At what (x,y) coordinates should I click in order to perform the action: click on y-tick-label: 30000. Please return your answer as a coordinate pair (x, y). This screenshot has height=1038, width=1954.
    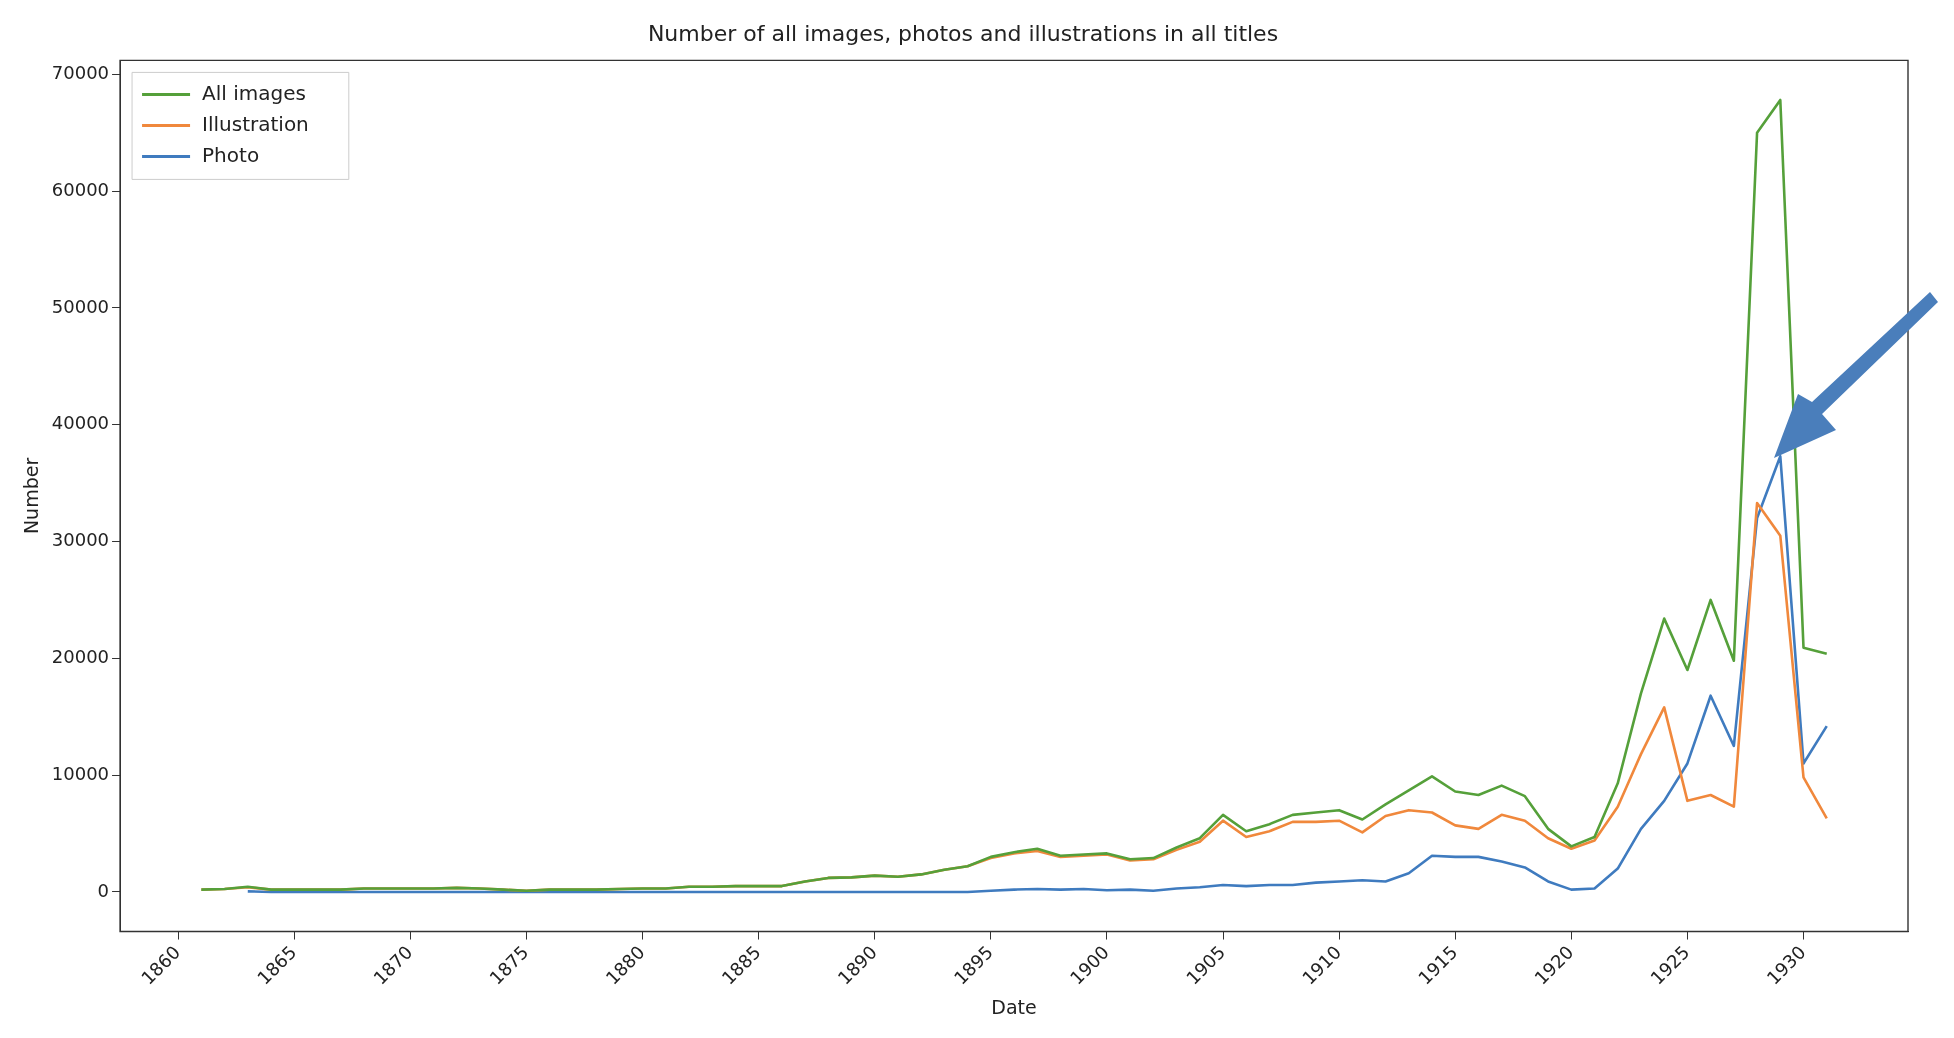
    Looking at the image, I should click on (80, 540).